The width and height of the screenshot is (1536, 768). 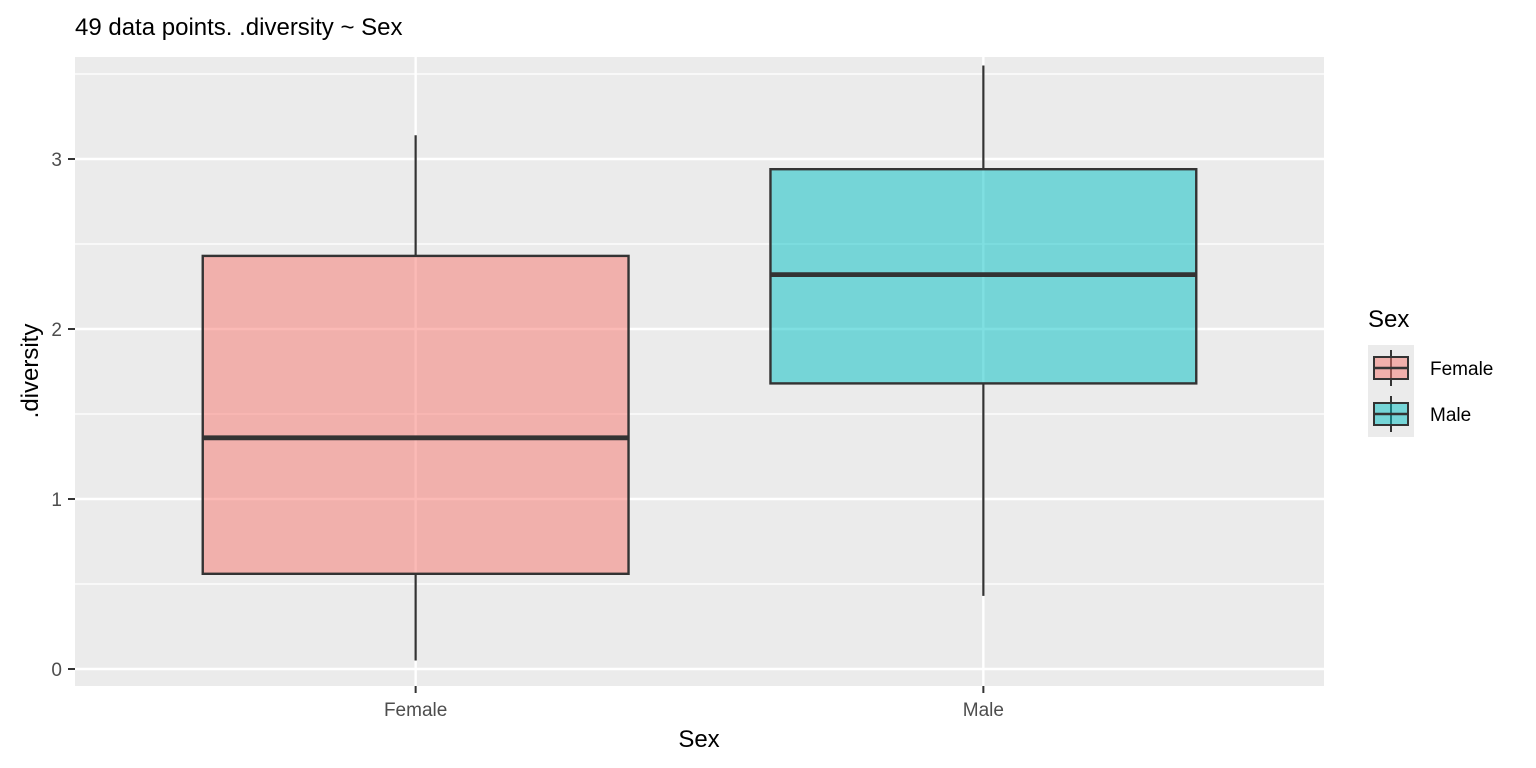 I want to click on legend-key-male: Male, so click(x=1422, y=414).